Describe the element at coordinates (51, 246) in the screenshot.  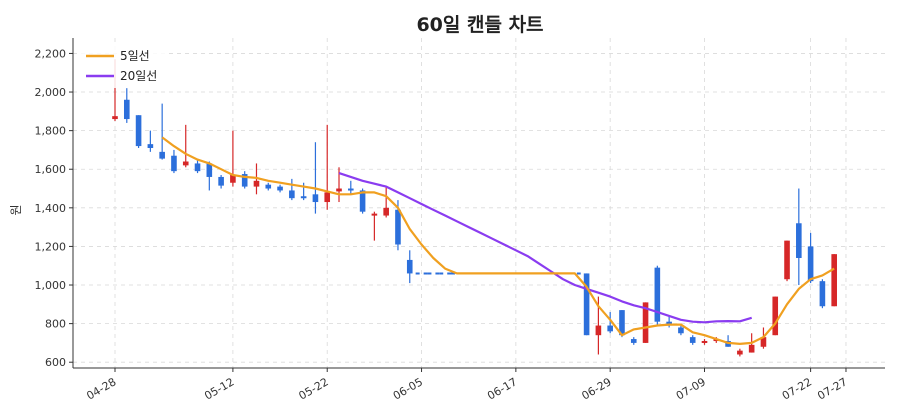
I see `y-tick-label: 1,200` at that location.